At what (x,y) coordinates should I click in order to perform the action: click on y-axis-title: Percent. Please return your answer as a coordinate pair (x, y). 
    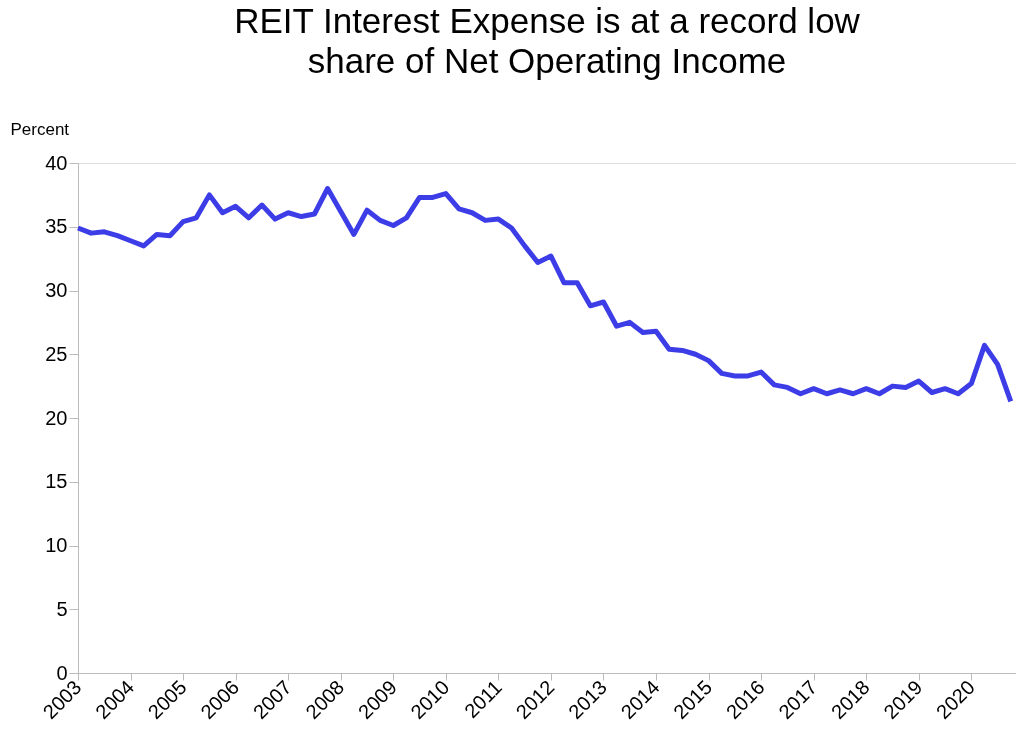
    Looking at the image, I should click on (40, 129).